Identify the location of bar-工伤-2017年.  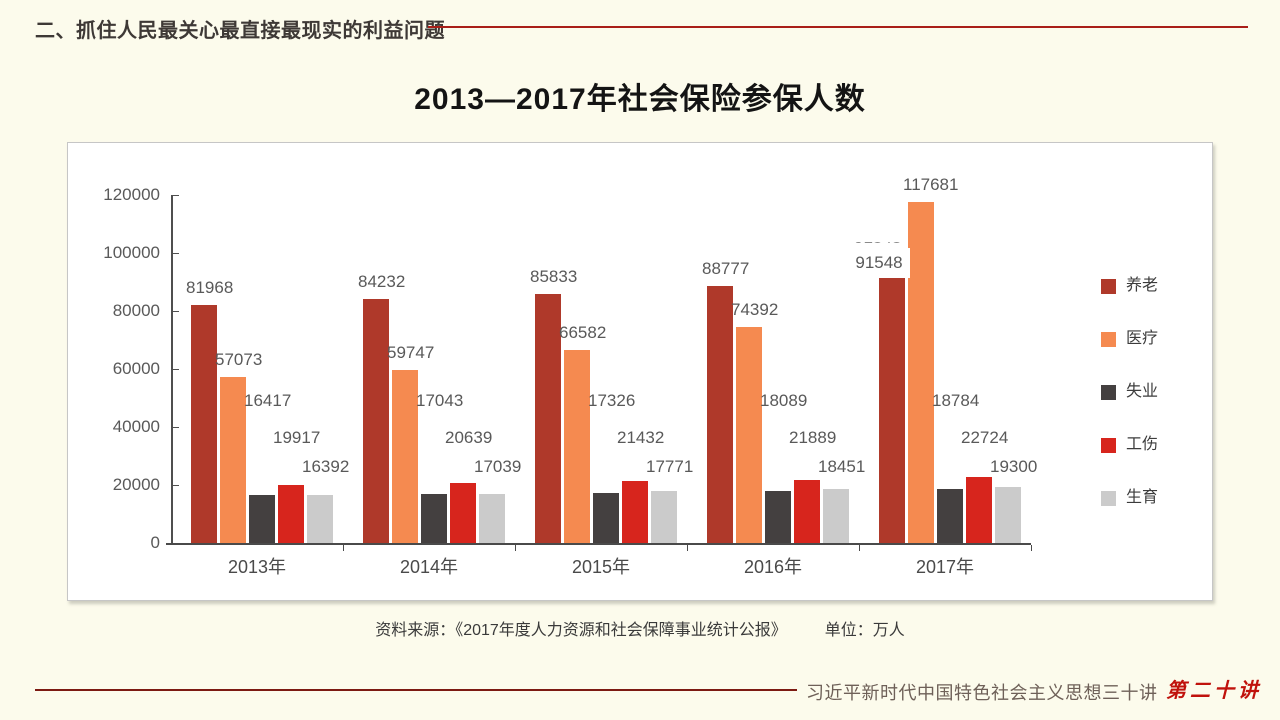
(979, 510).